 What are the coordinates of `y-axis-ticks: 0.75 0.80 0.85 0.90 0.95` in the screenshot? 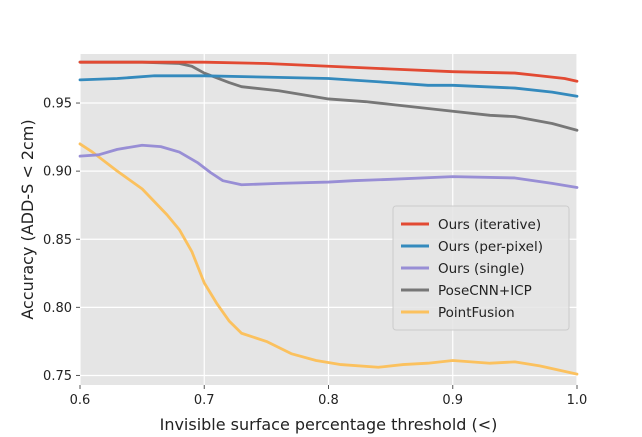 It's located at (61, 240).